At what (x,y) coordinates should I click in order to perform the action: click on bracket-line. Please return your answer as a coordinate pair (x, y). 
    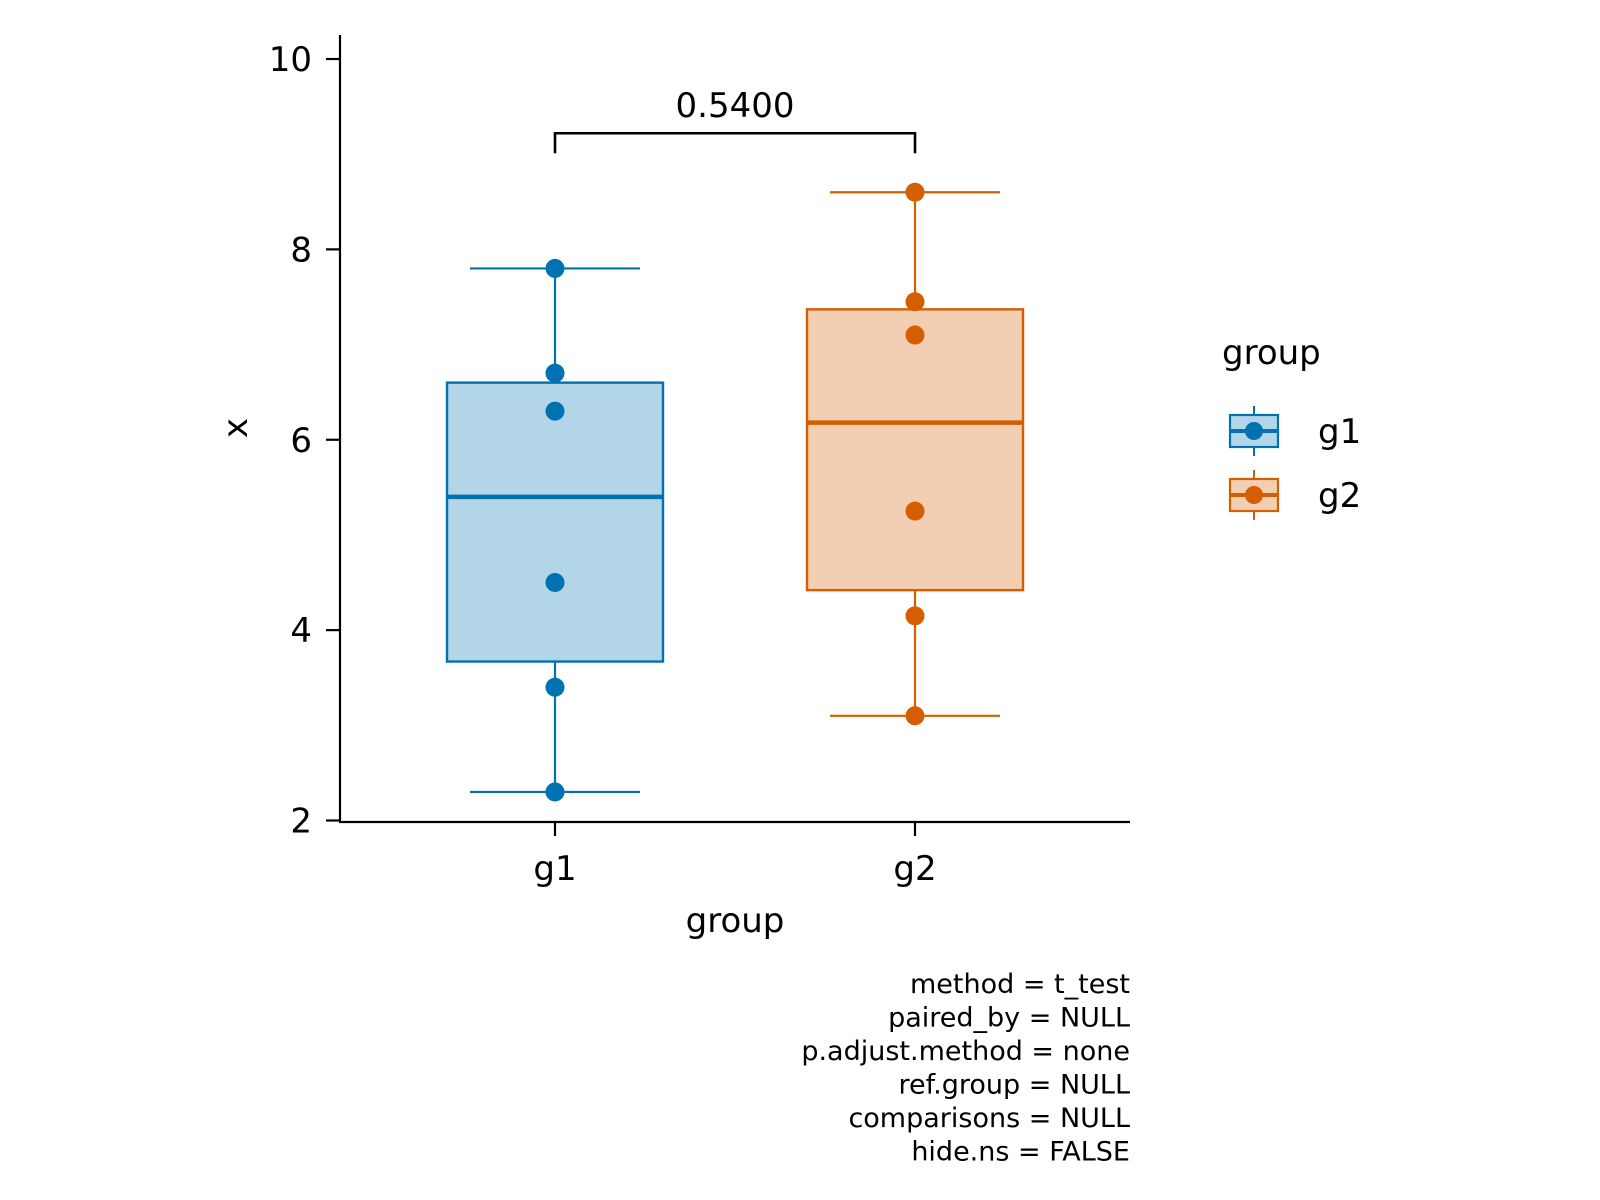
    Looking at the image, I should click on (735, 142).